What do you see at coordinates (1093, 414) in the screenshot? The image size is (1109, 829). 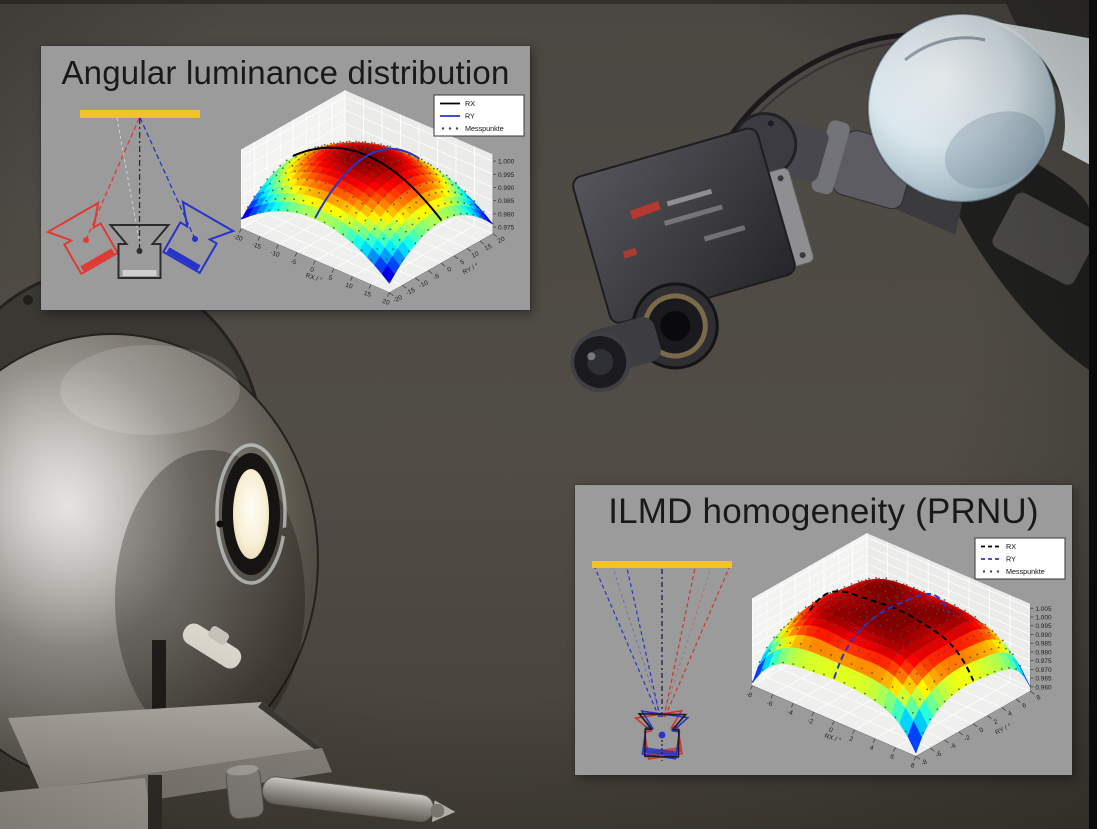 I see `photo-right-border` at bounding box center [1093, 414].